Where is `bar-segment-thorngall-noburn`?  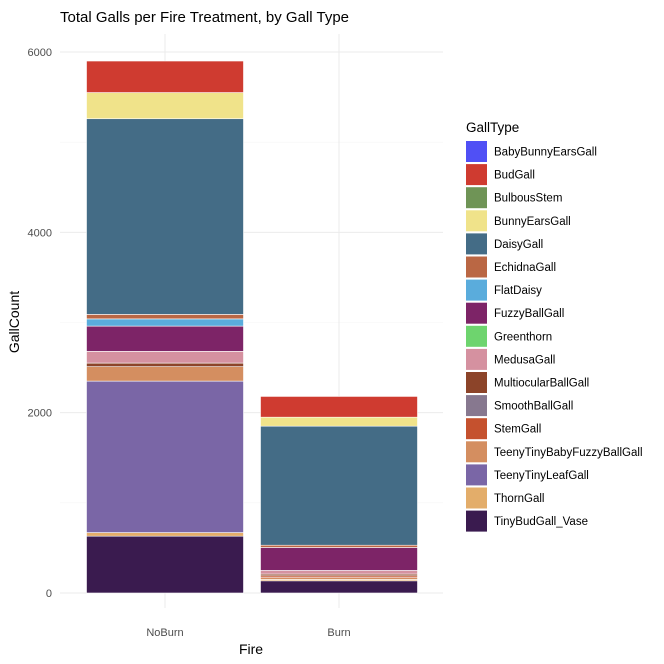 bar-segment-thorngall-noburn is located at coordinates (165, 534).